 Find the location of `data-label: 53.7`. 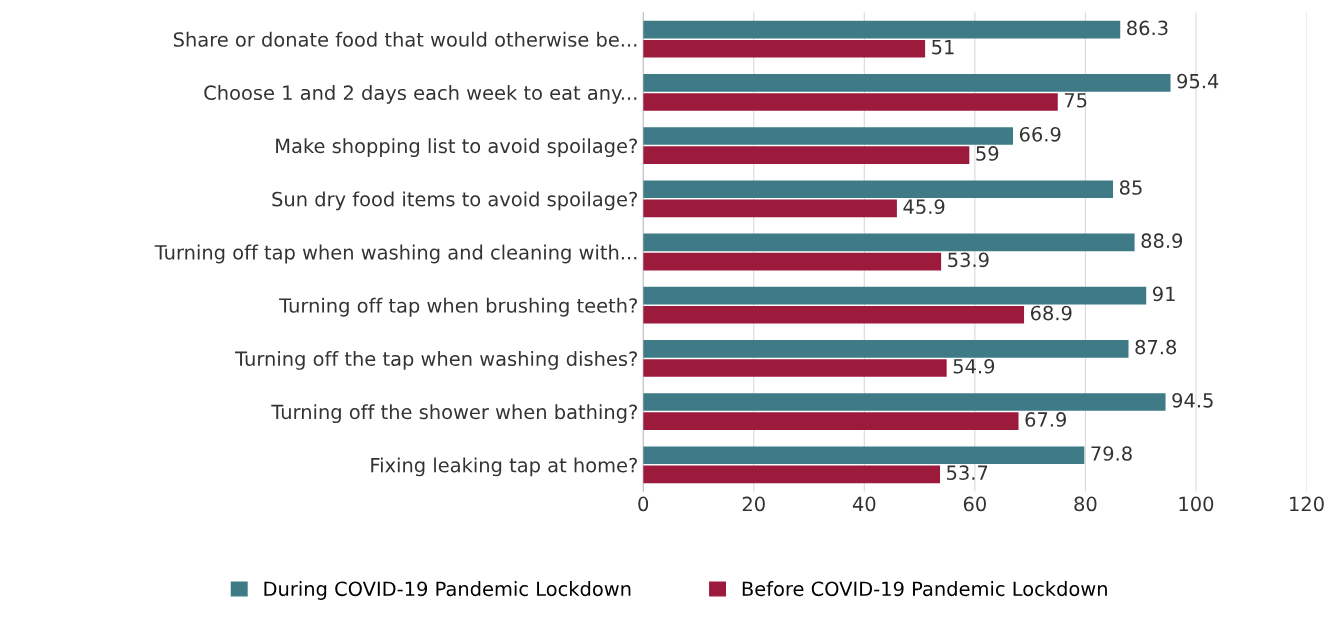

data-label: 53.7 is located at coordinates (967, 473).